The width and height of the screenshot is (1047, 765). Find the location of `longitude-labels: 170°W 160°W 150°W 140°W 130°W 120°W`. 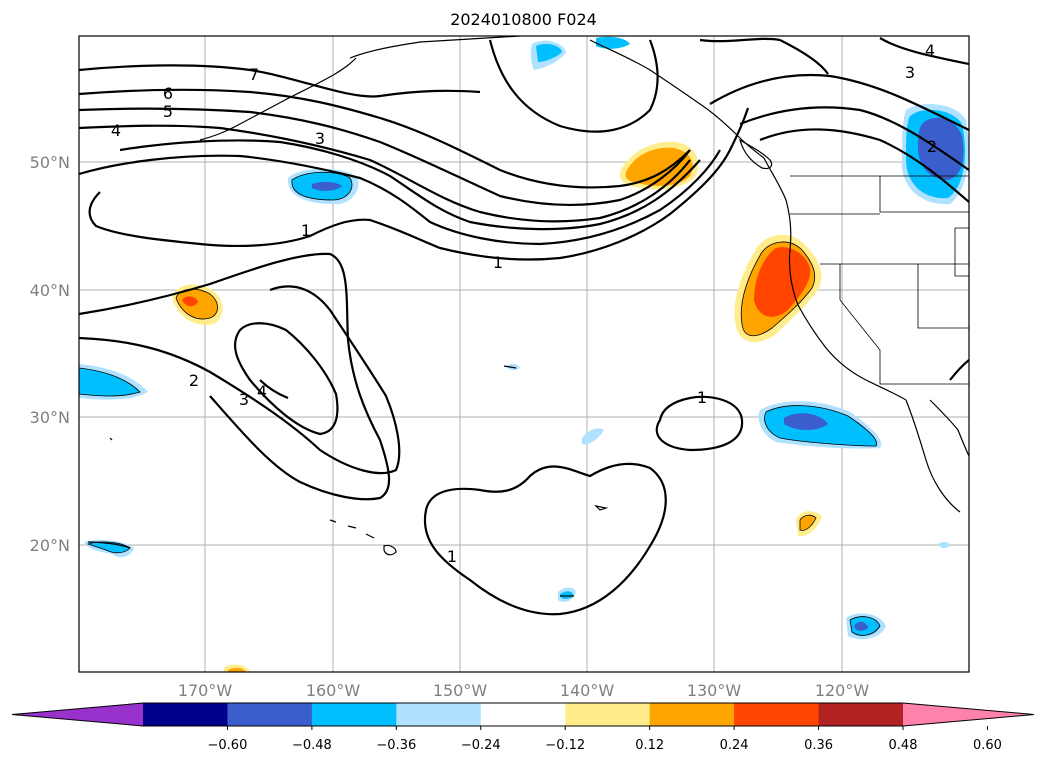

longitude-labels: 170°W 160°W 150°W 140°W 130°W 120°W is located at coordinates (524, 690).